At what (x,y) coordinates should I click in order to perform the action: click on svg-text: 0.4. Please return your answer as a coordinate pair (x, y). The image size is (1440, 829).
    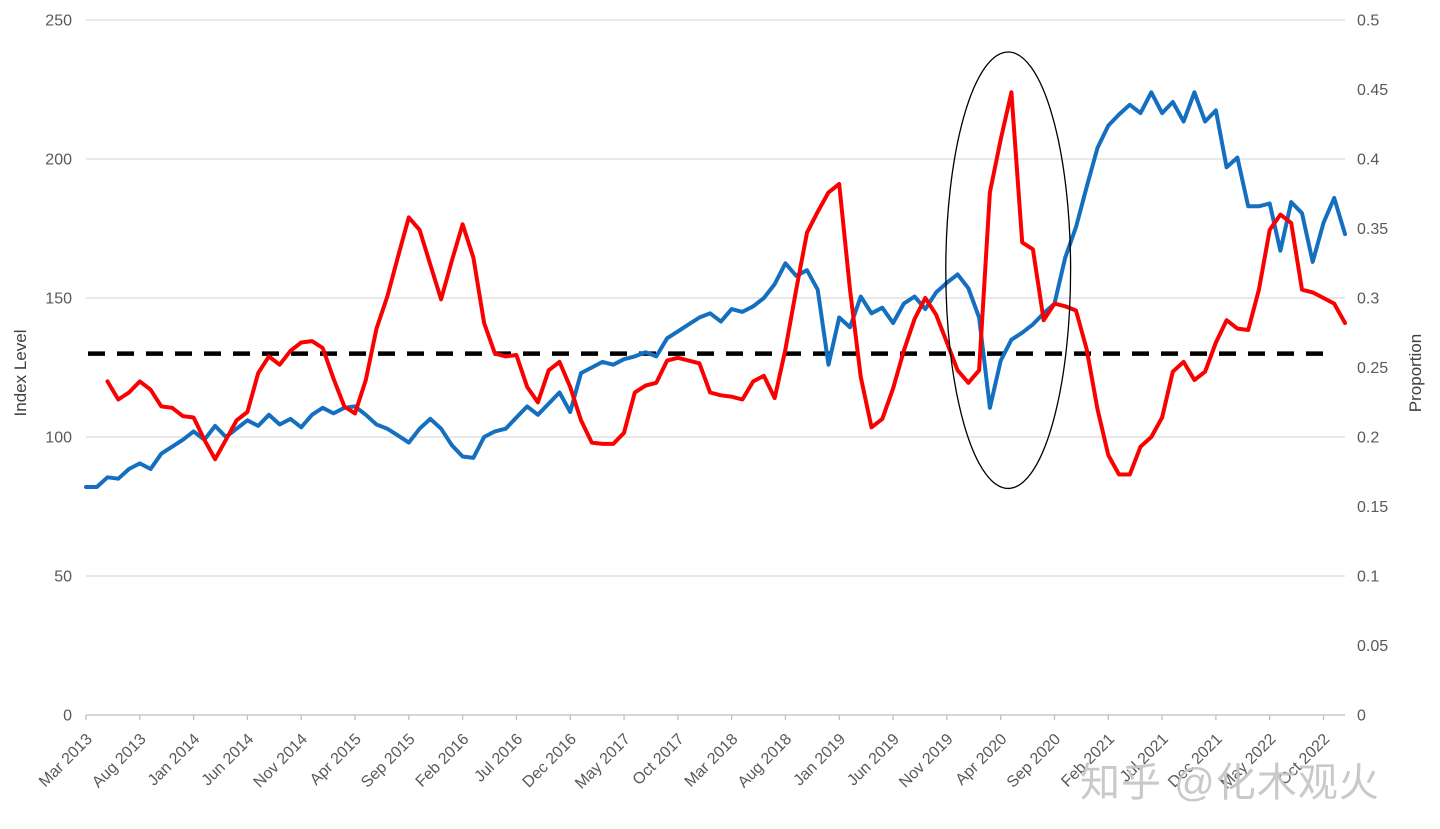
    Looking at the image, I should click on (1368, 160).